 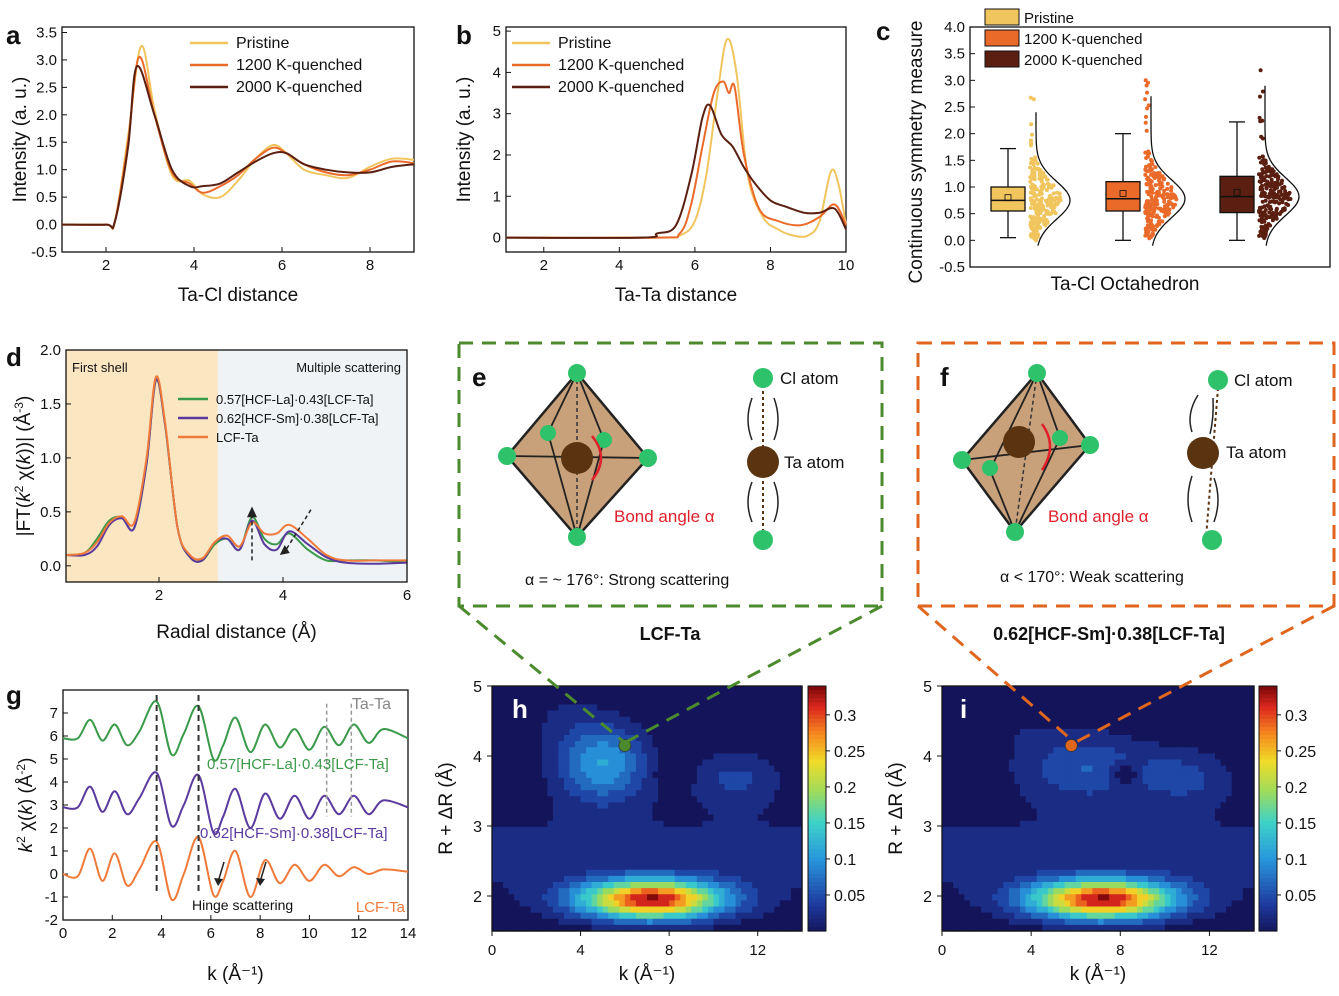 I want to click on colorbar-cell, so click(x=817, y=905).